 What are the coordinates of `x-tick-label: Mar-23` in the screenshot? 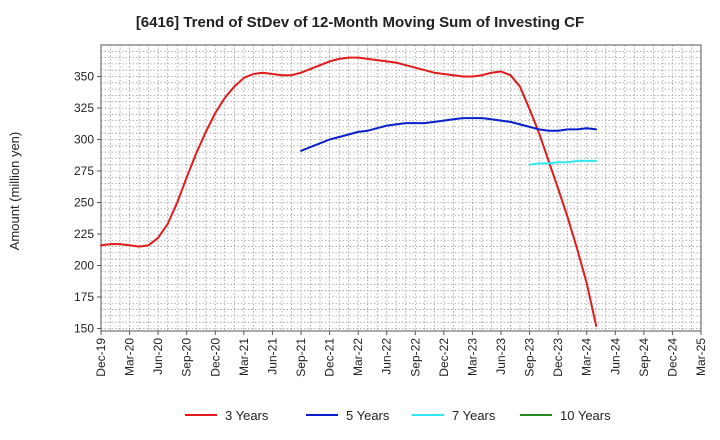 It's located at (472, 357).